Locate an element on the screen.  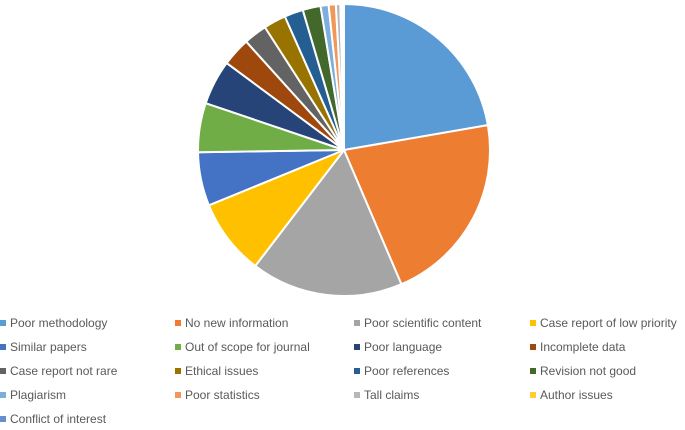
legend-item: Tall claims is located at coordinates (386, 395).